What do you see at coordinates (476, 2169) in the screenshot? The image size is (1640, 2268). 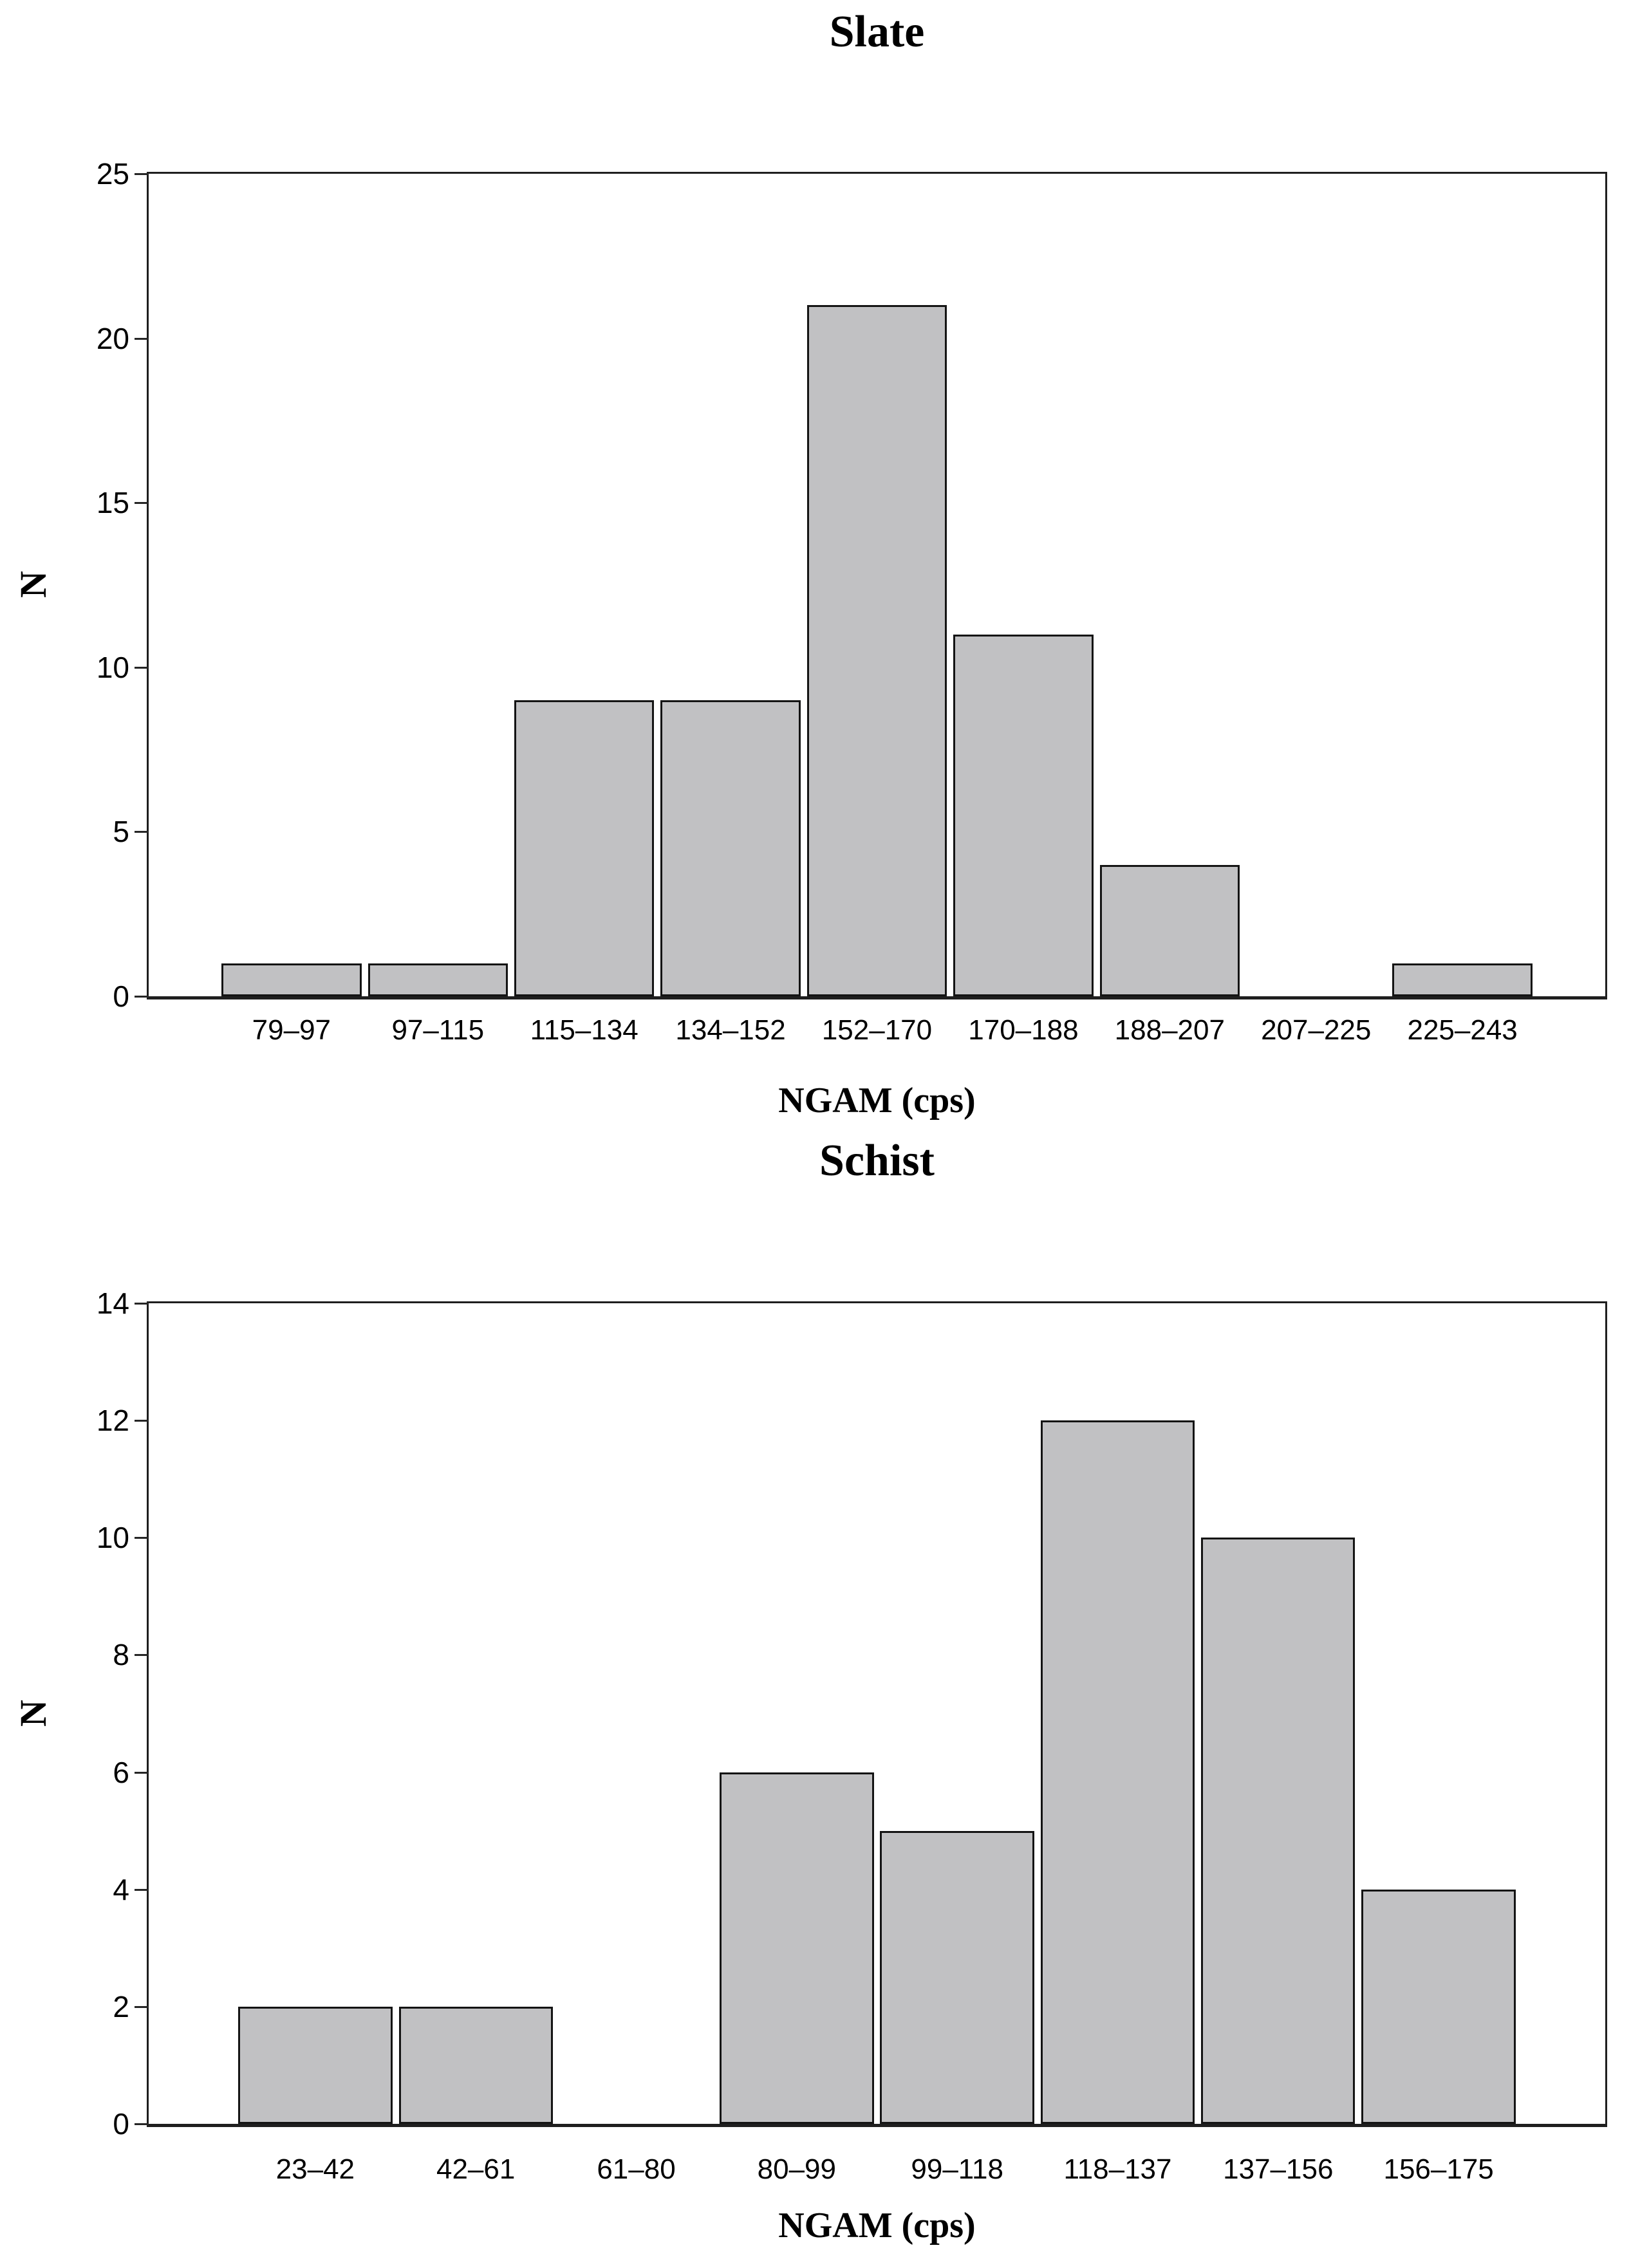 I see `x-tick-label: 42–61` at bounding box center [476, 2169].